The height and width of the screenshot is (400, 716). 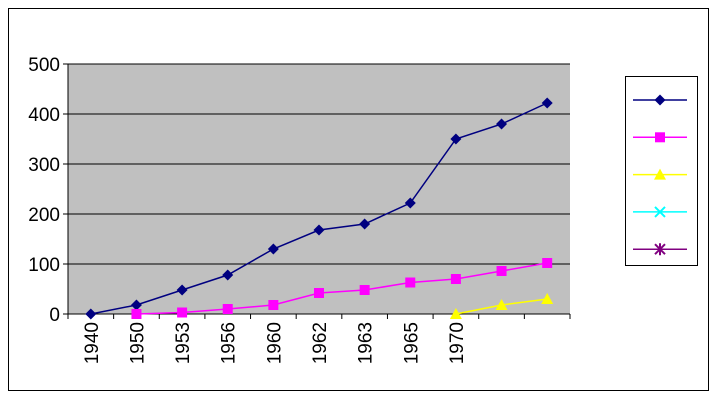 I want to click on y-tick-label: 400, so click(x=44, y=115).